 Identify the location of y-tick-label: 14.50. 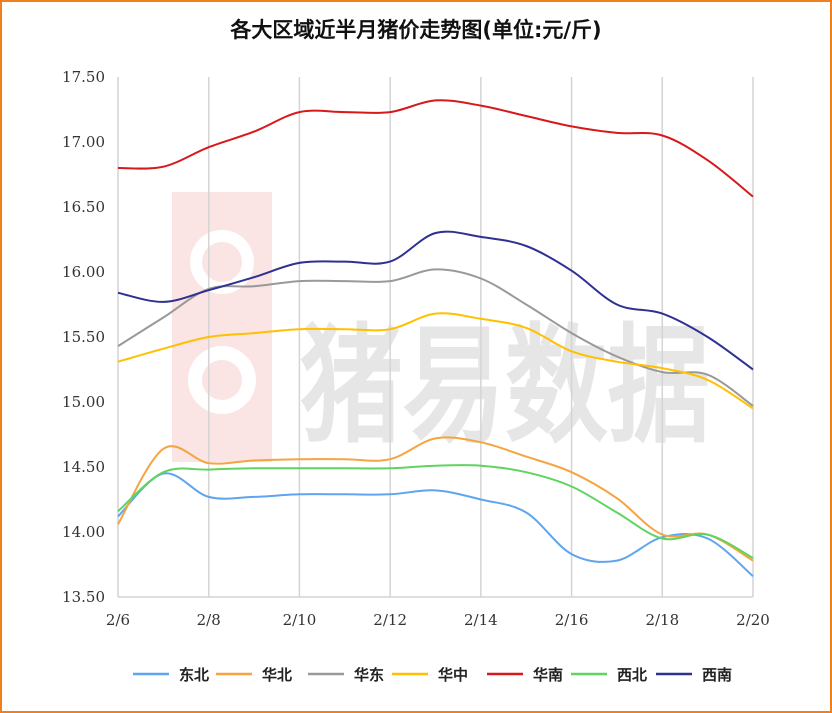
(83, 467).